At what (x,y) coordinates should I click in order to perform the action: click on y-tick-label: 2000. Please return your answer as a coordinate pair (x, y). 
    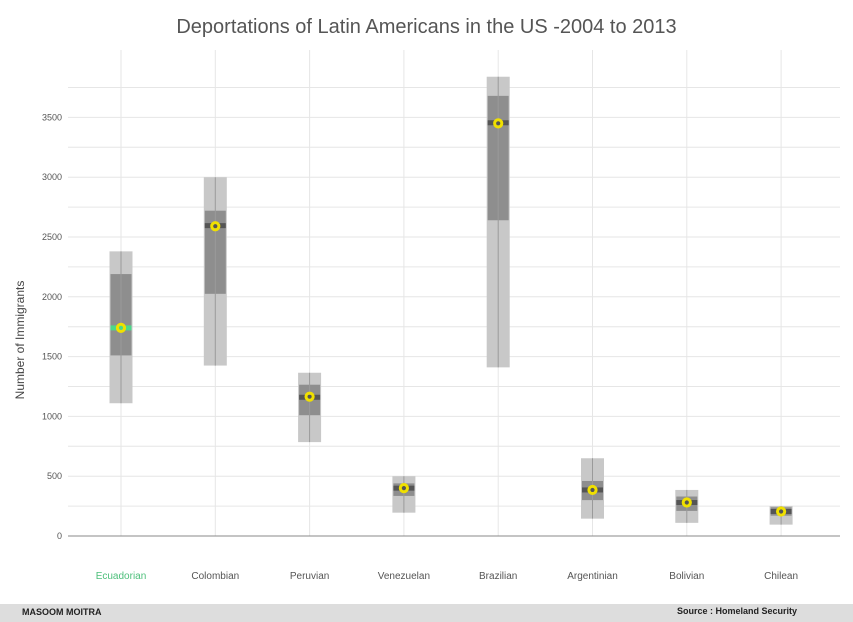
    Looking at the image, I should click on (52, 297).